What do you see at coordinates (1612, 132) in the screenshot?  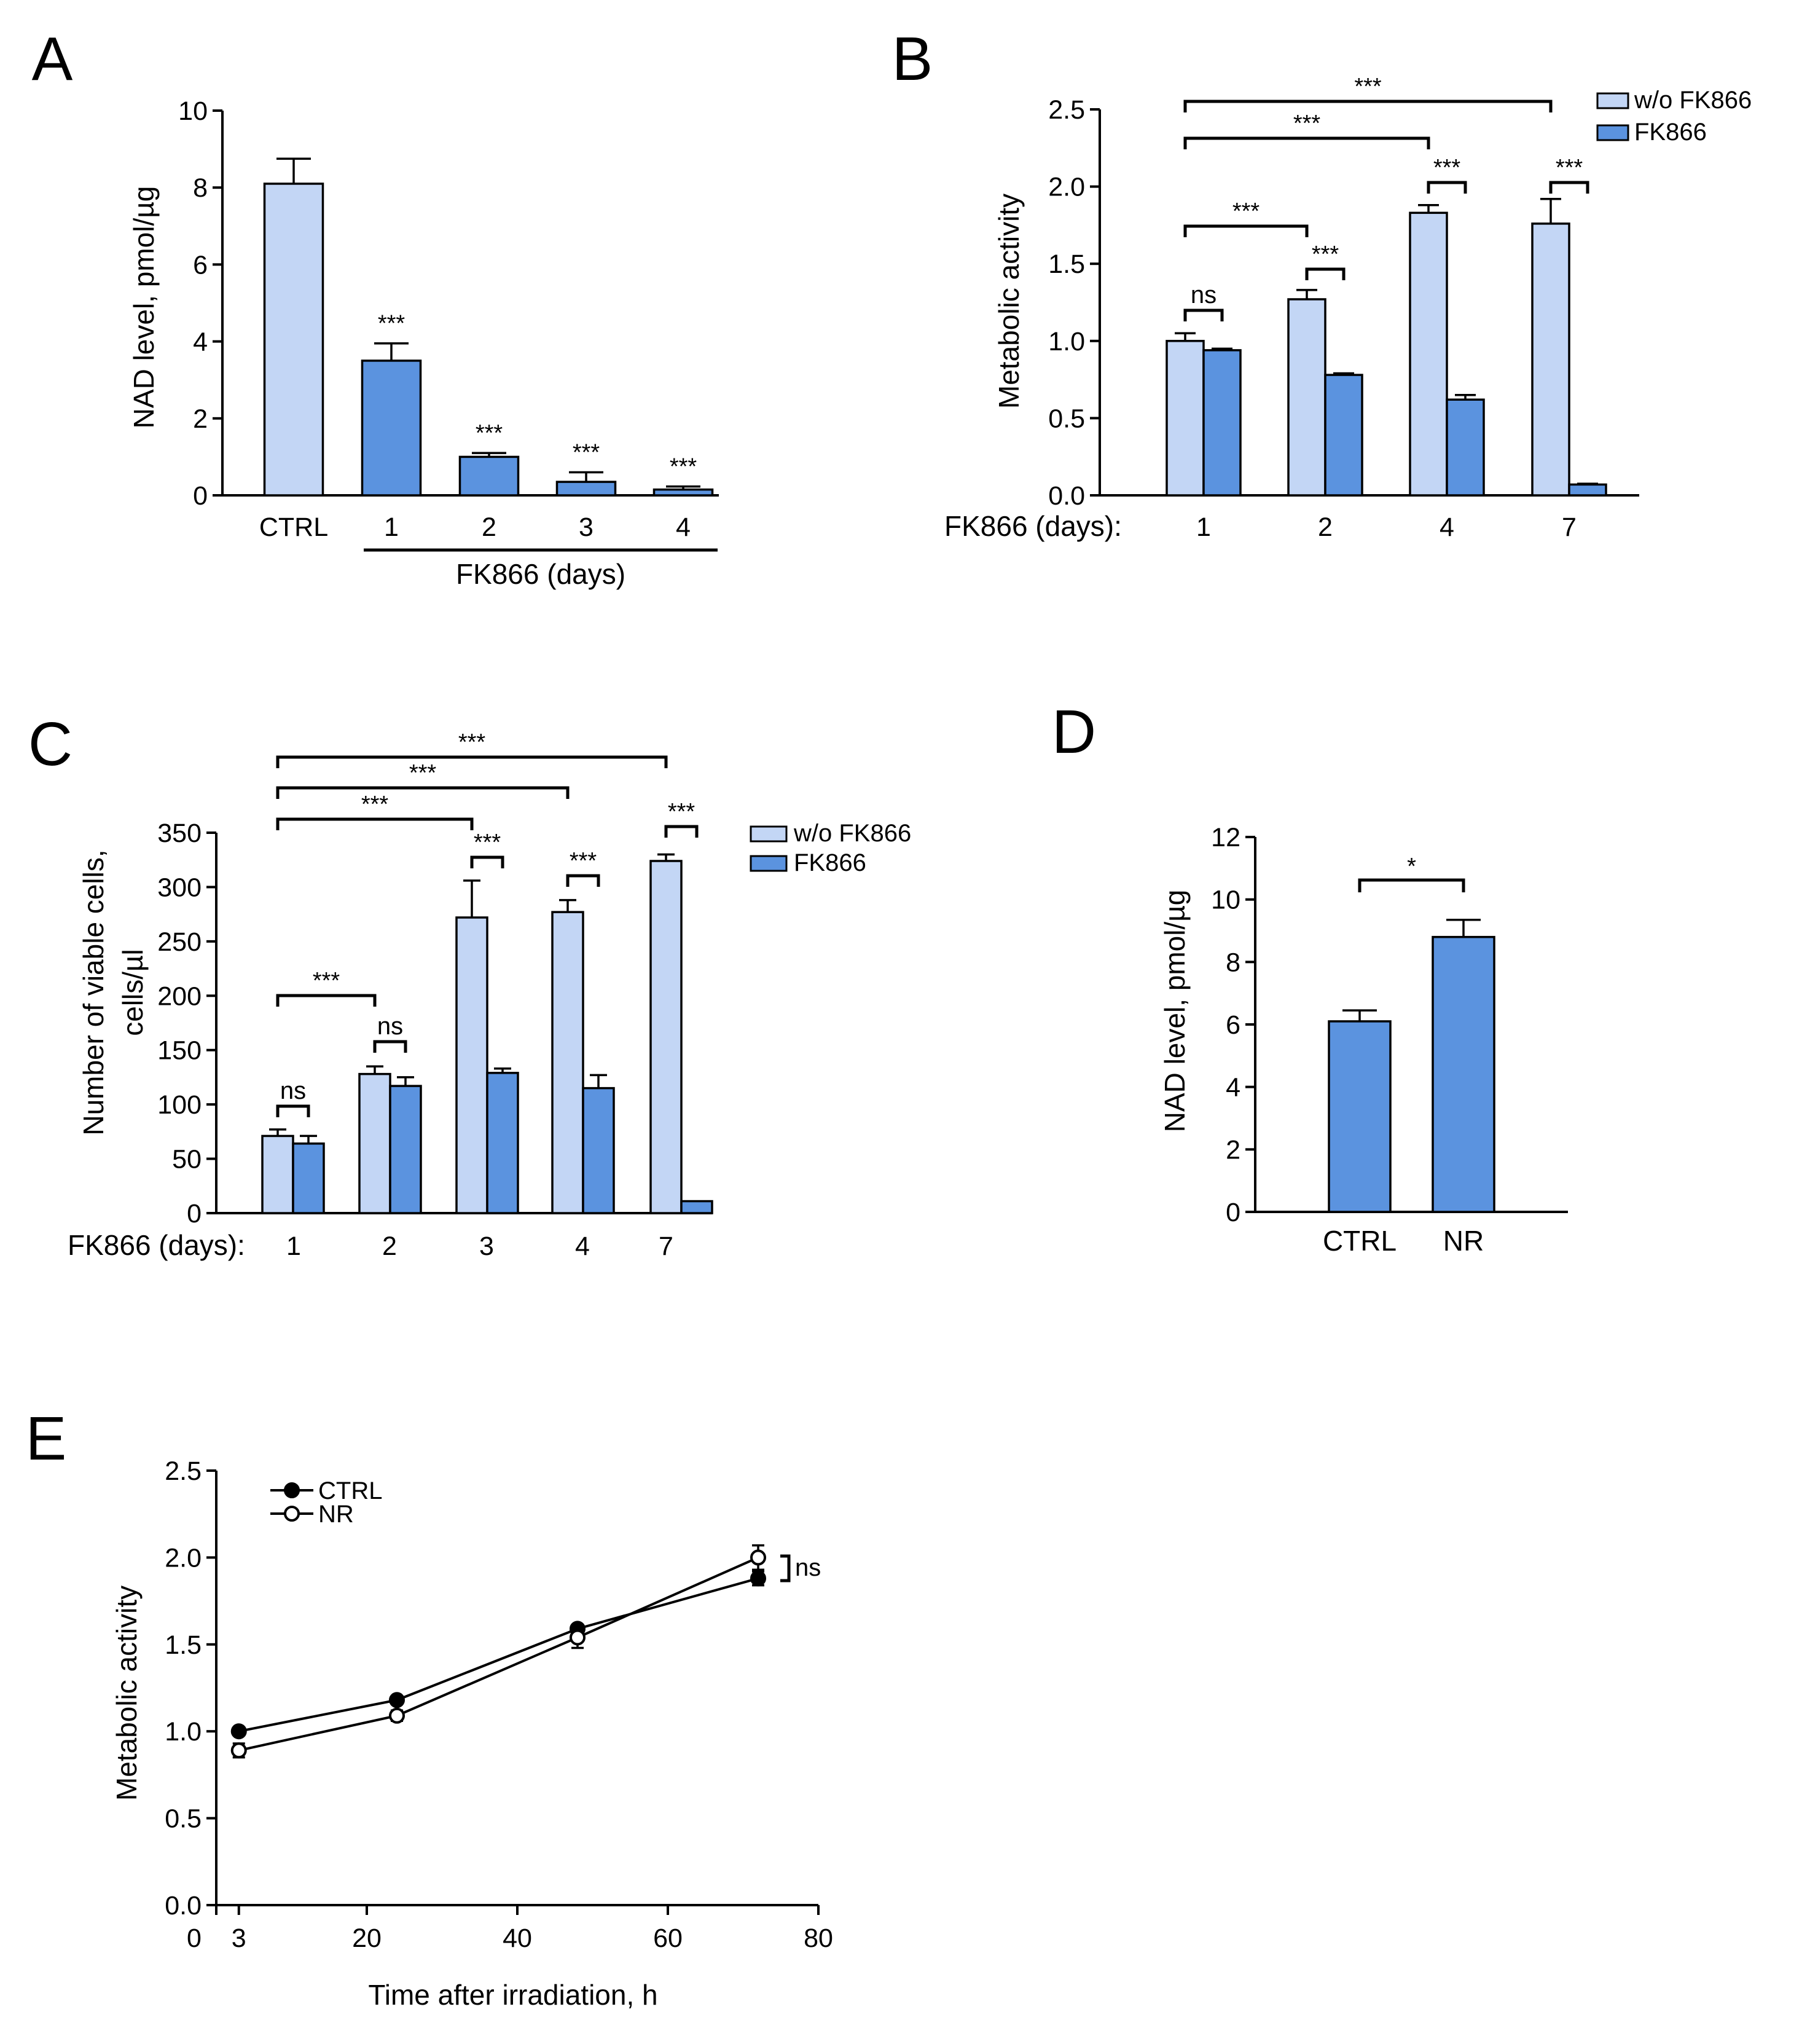 I see `panel-b-legend-swatch-fk866` at bounding box center [1612, 132].